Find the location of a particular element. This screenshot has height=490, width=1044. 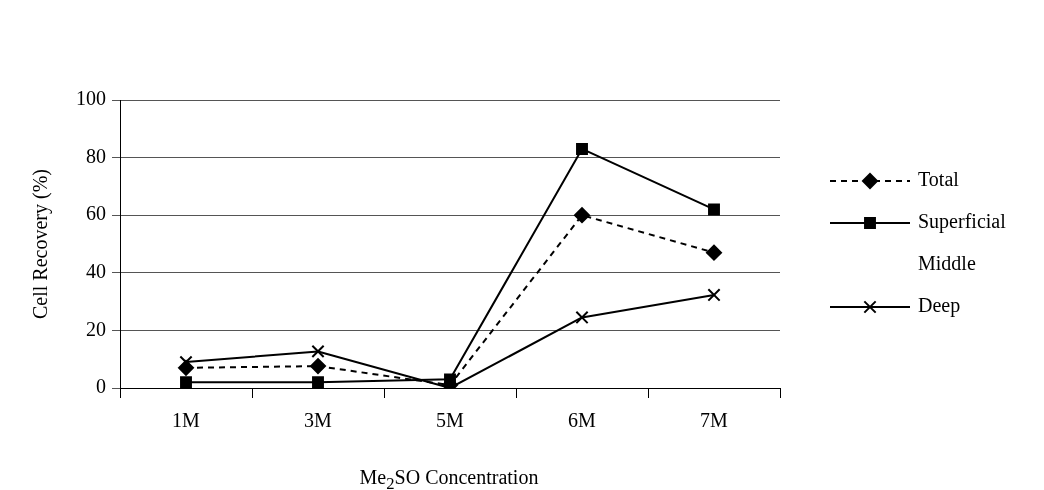

y-tick-label: 100 is located at coordinates (91, 98).